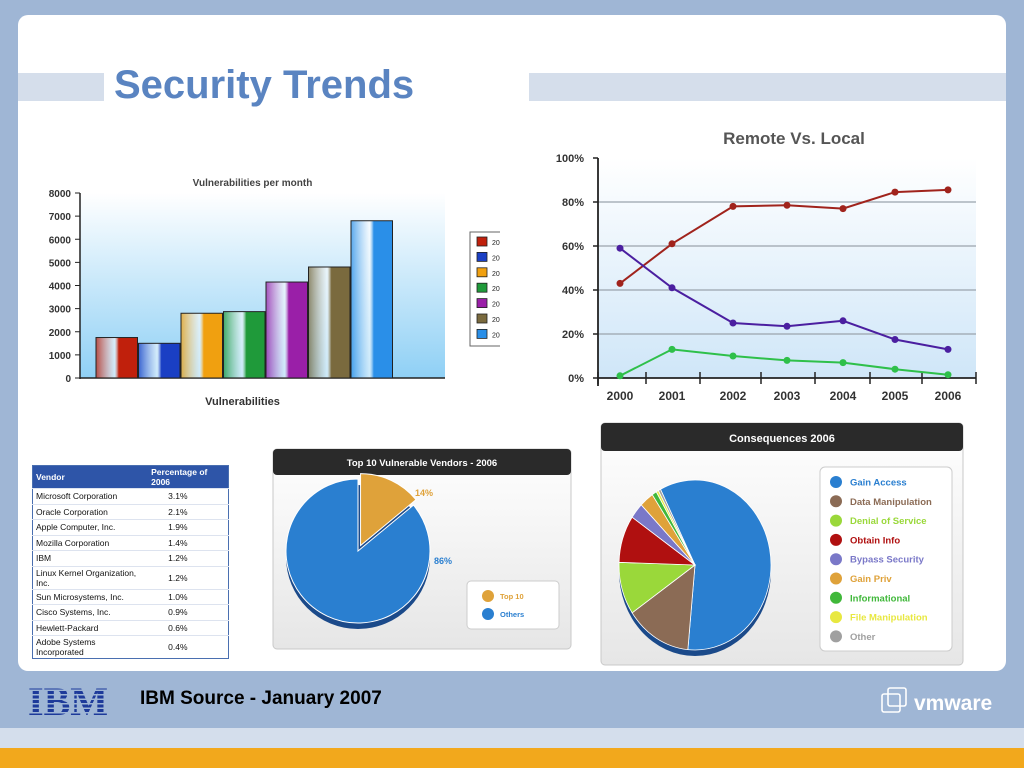  Describe the element at coordinates (482, 241) in the screenshot. I see `legend-swatch-2000` at that location.